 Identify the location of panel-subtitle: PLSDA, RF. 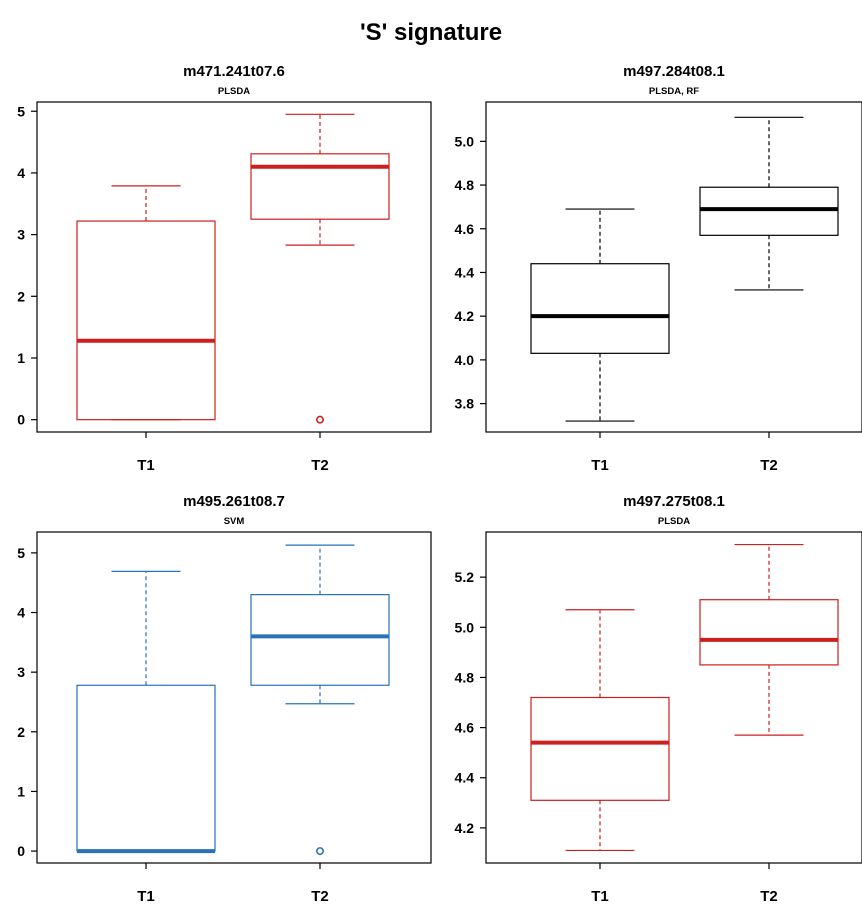
(674, 91).